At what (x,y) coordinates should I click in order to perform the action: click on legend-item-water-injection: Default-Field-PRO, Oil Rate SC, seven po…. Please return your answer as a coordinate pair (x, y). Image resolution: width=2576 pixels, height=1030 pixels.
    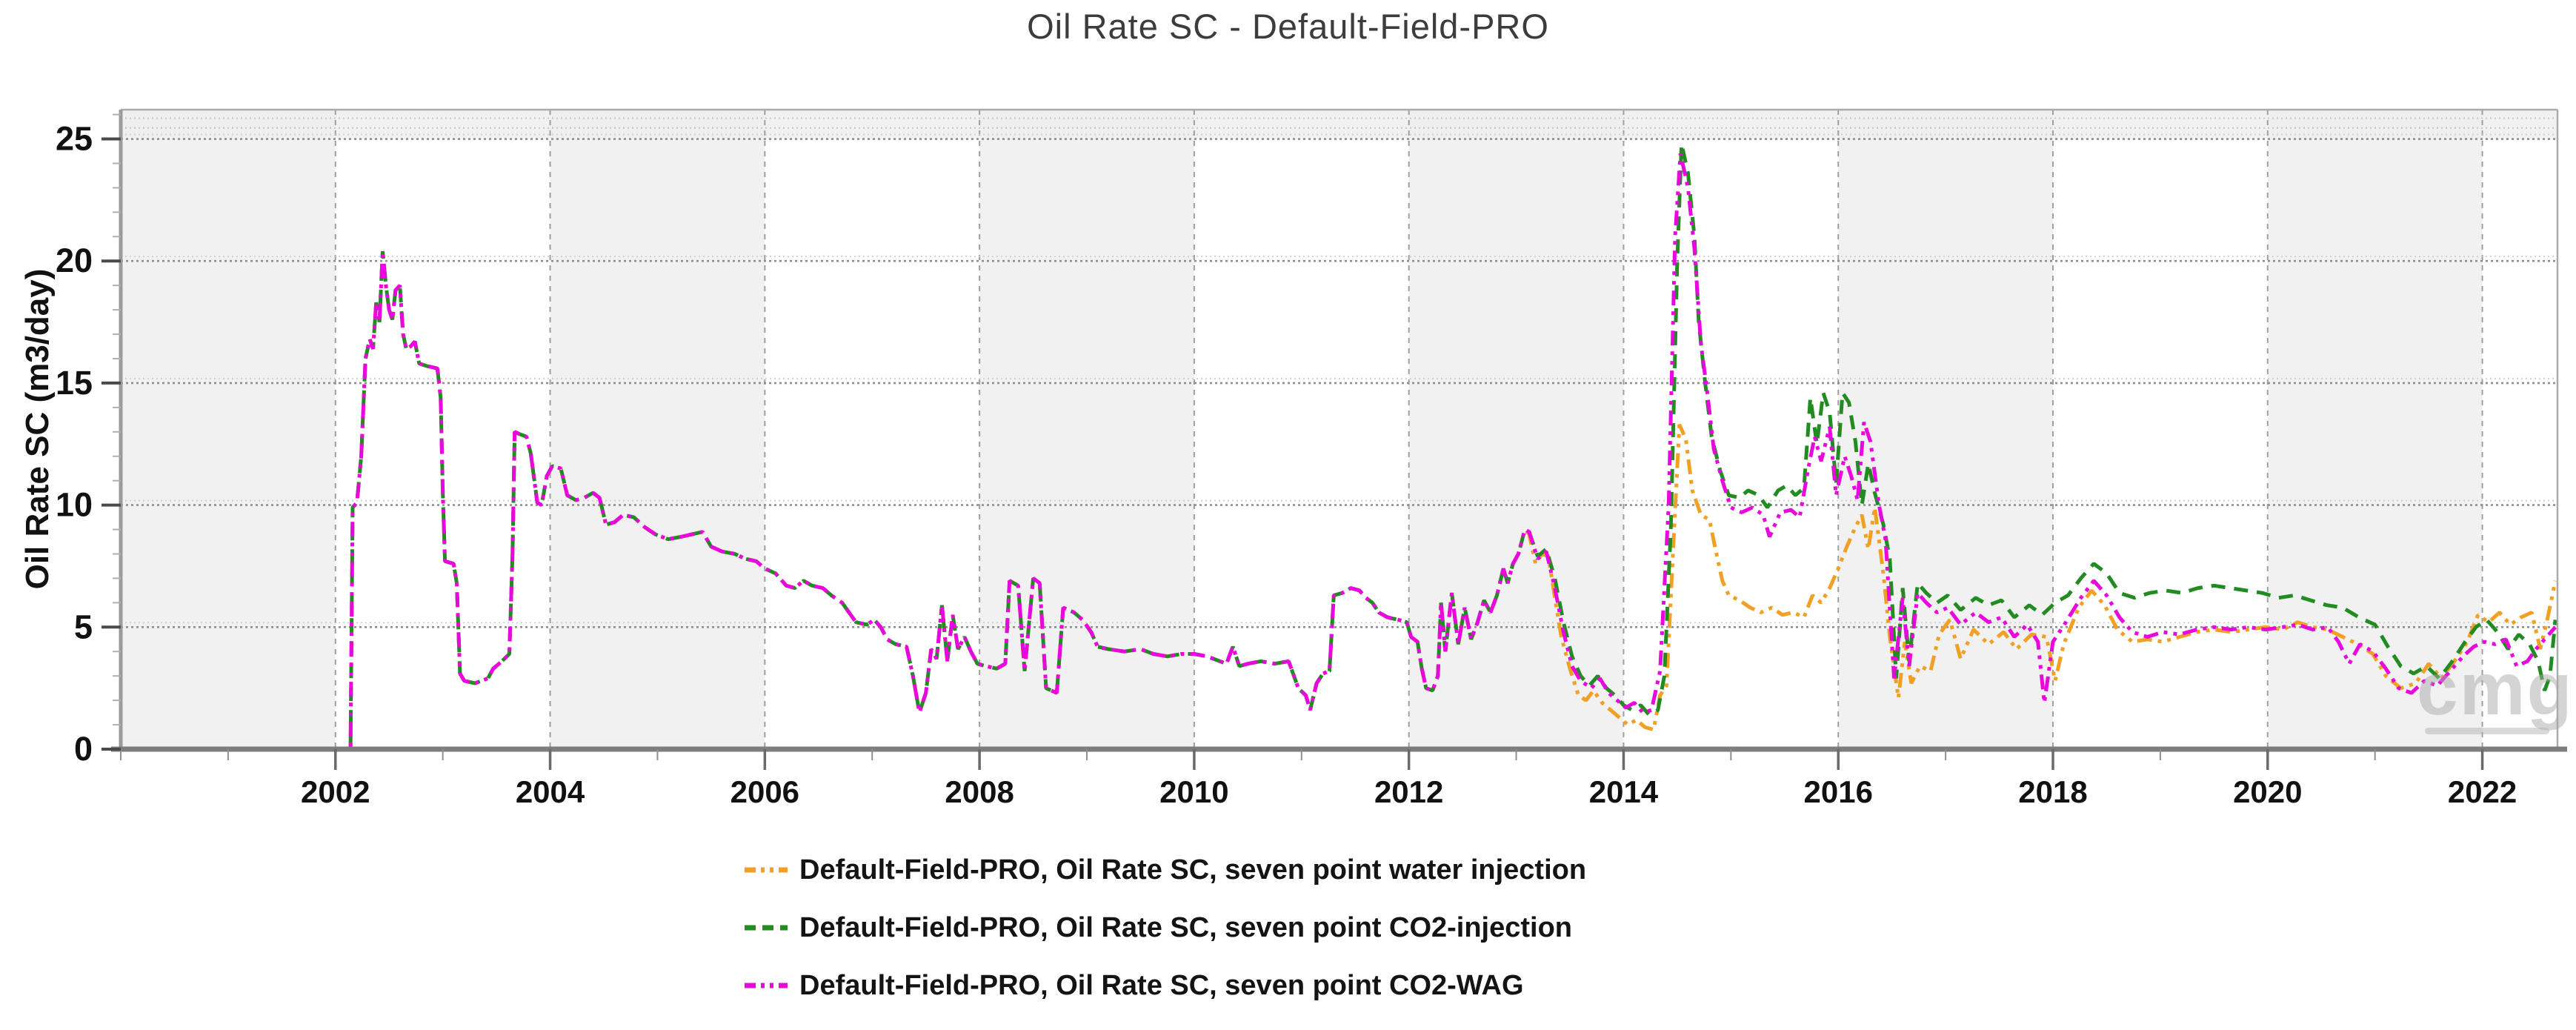
    Looking at the image, I should click on (1165, 870).